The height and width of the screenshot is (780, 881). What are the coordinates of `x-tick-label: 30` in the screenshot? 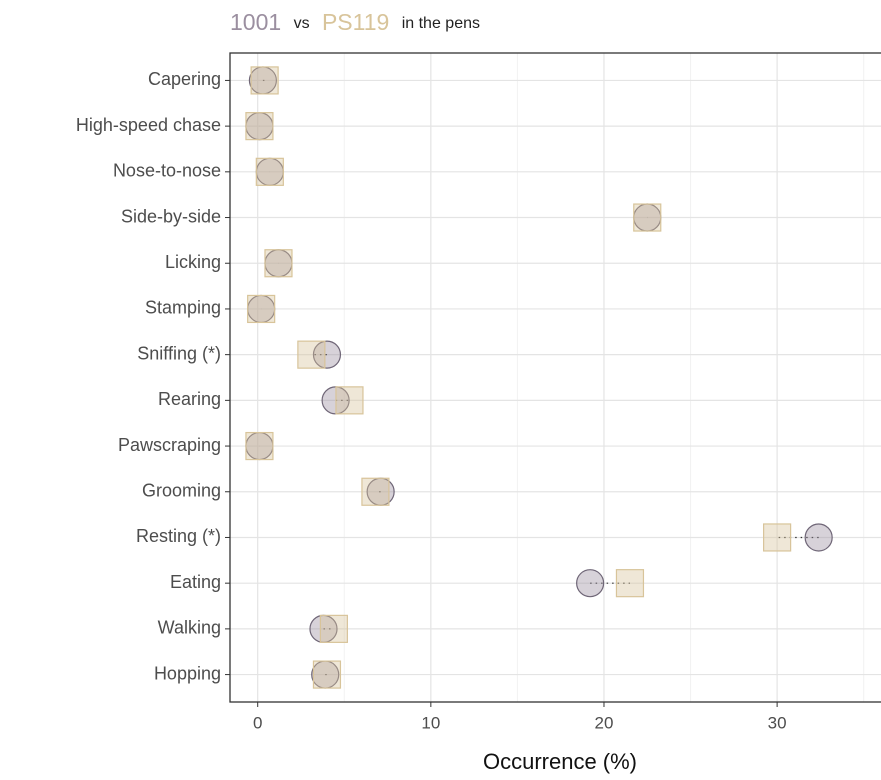 It's located at (777, 722).